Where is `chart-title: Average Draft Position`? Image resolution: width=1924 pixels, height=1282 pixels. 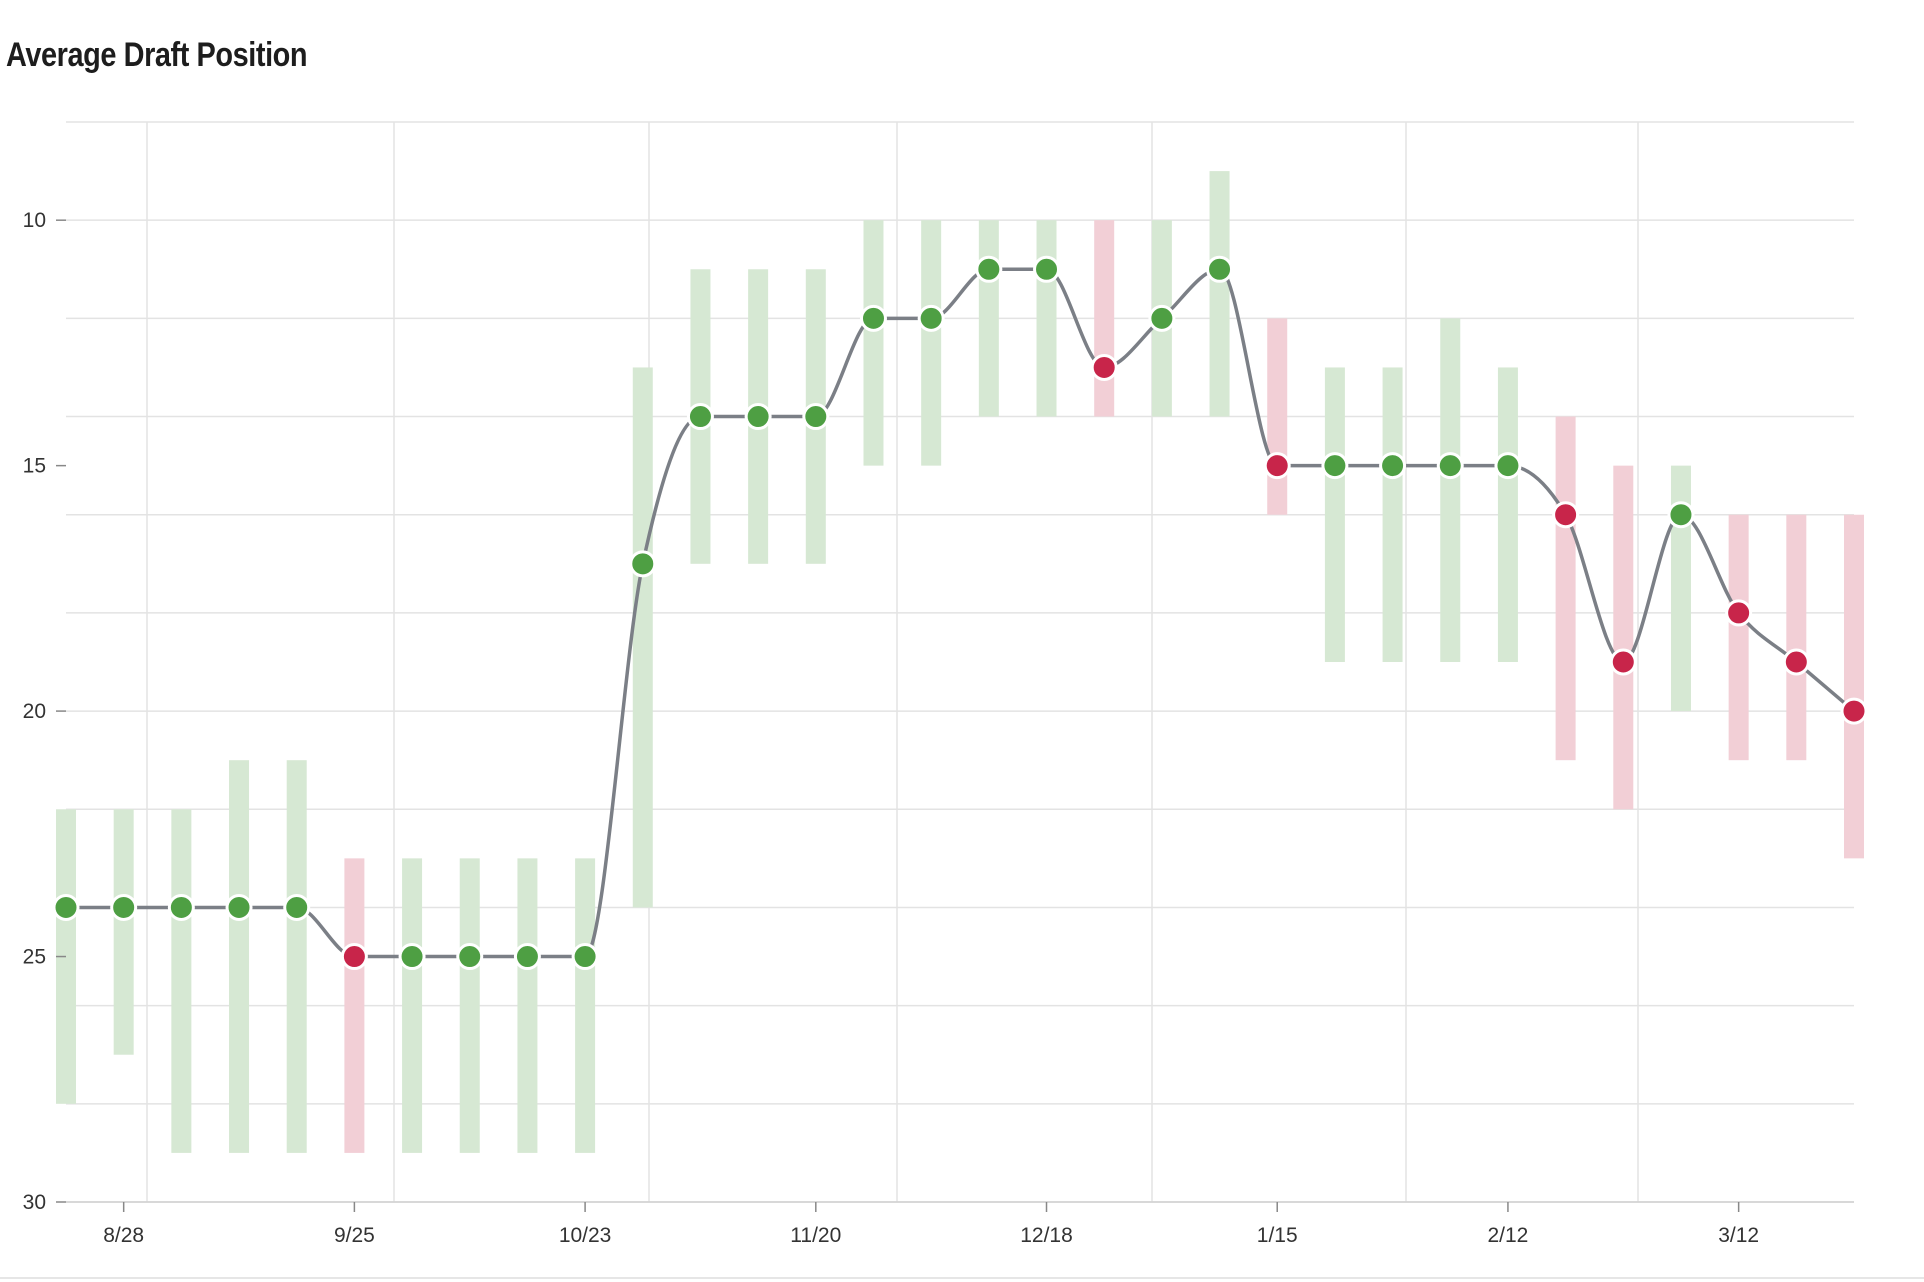 chart-title: Average Draft Position is located at coordinates (157, 55).